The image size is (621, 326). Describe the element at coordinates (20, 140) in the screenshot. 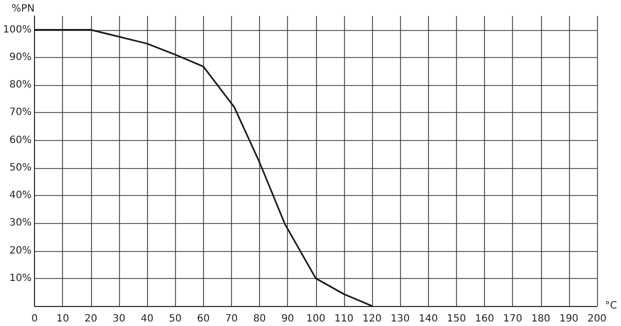

I see `y-tick-label: 60%` at that location.